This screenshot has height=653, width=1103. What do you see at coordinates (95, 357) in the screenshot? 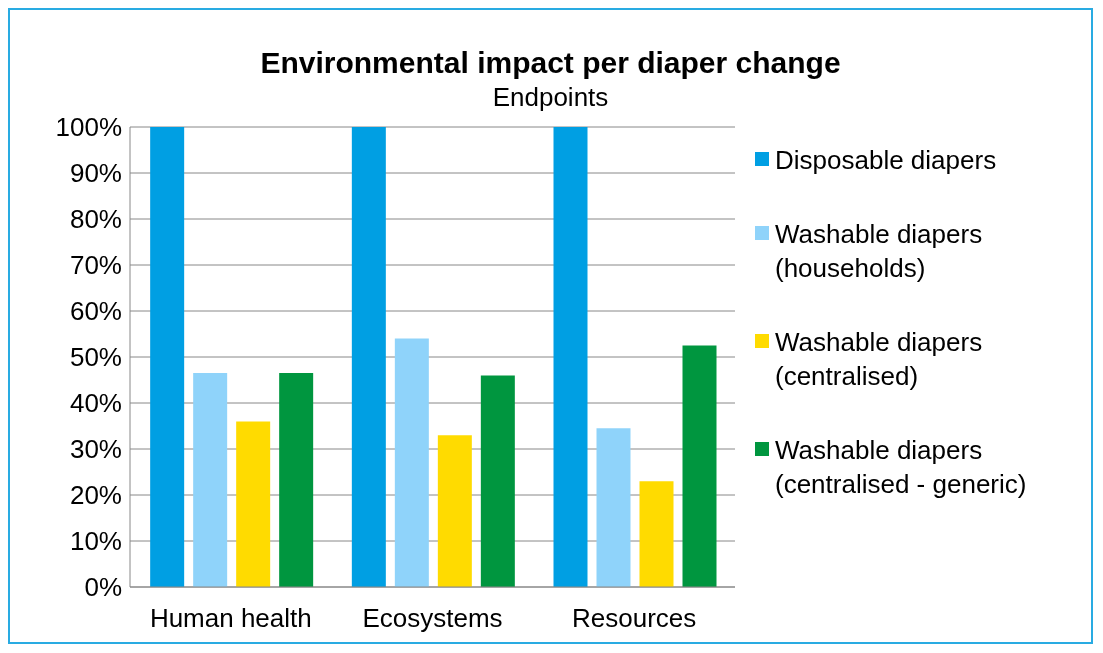
I see `y-tick-label: 50%` at bounding box center [95, 357].